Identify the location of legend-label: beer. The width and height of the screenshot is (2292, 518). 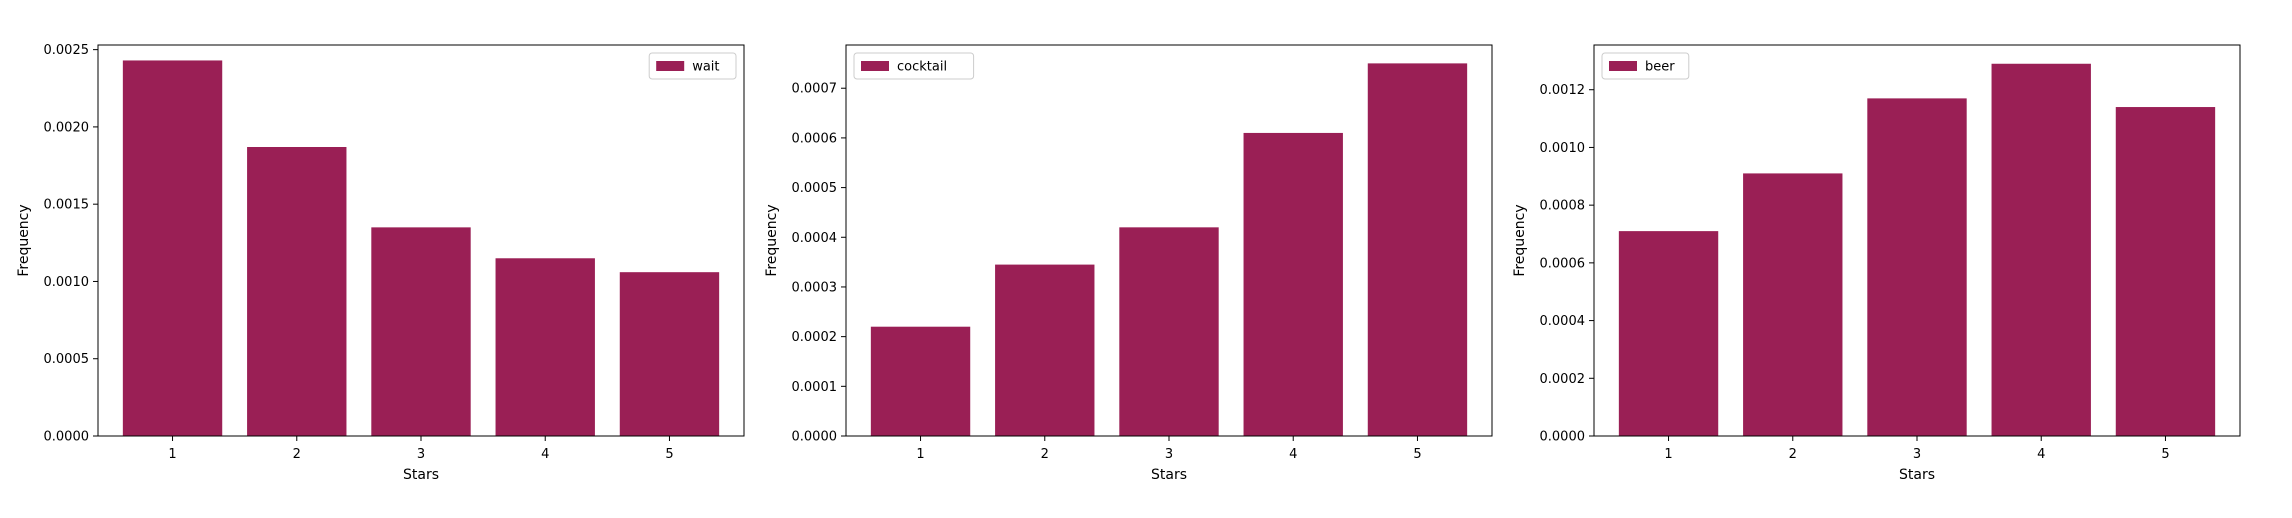
(1660, 67).